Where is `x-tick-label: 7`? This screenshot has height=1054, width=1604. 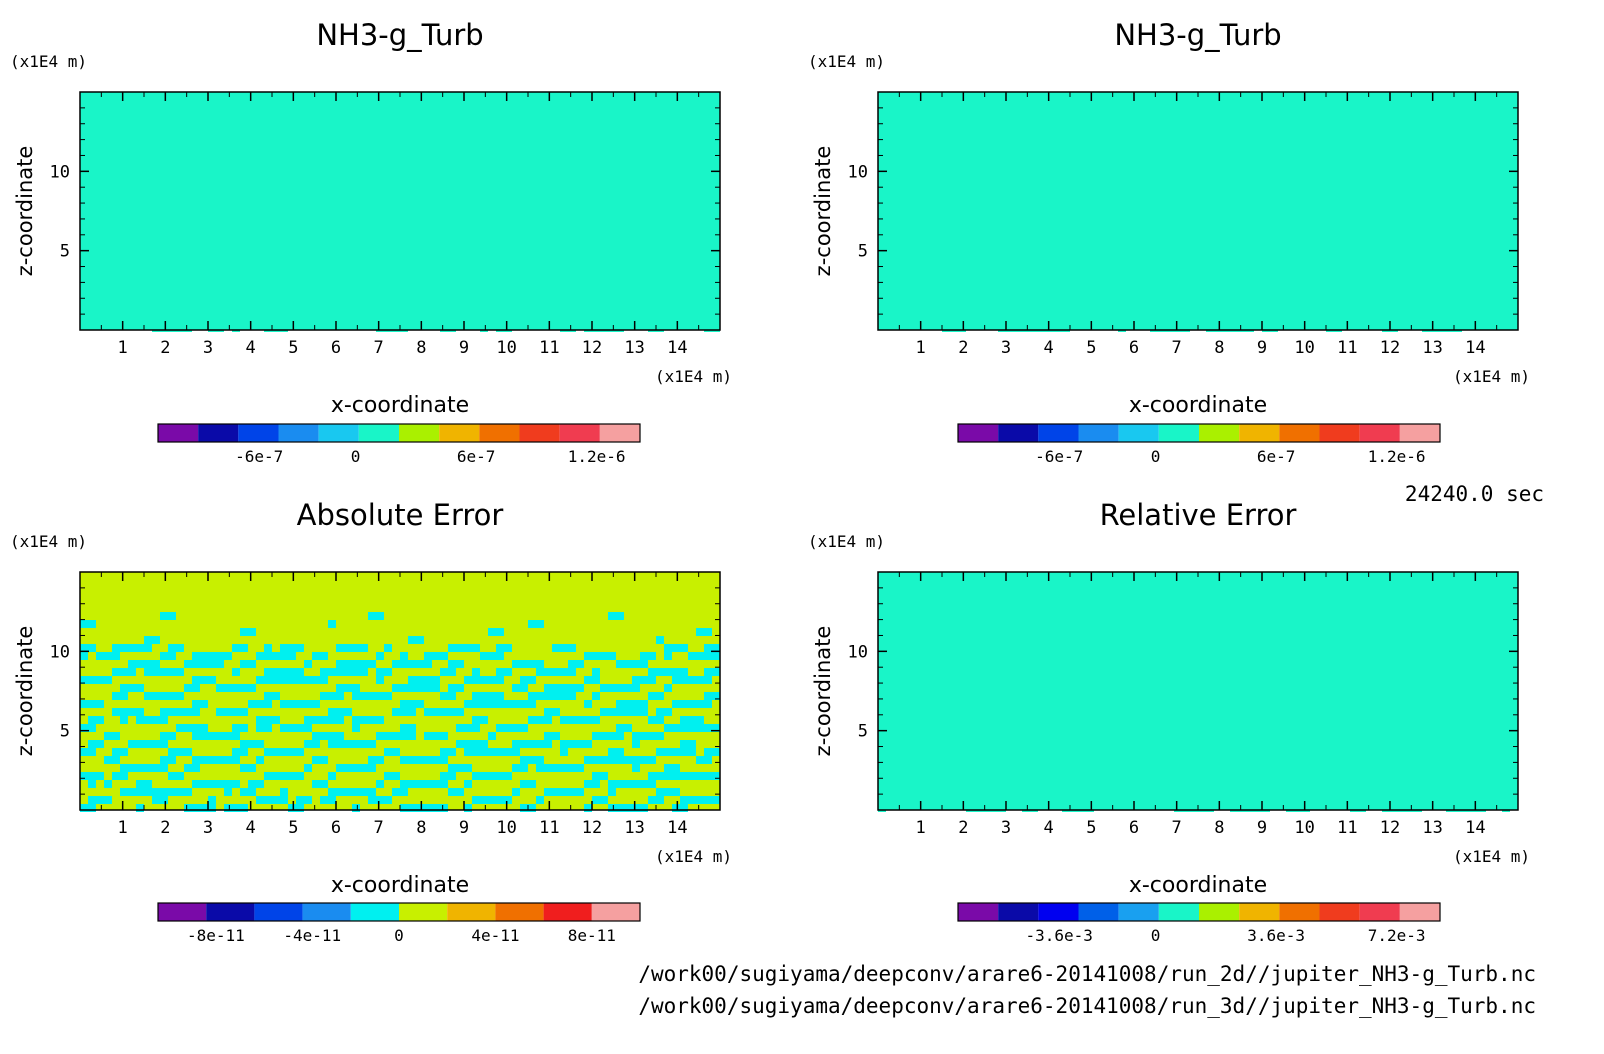 x-tick-label: 7 is located at coordinates (379, 828).